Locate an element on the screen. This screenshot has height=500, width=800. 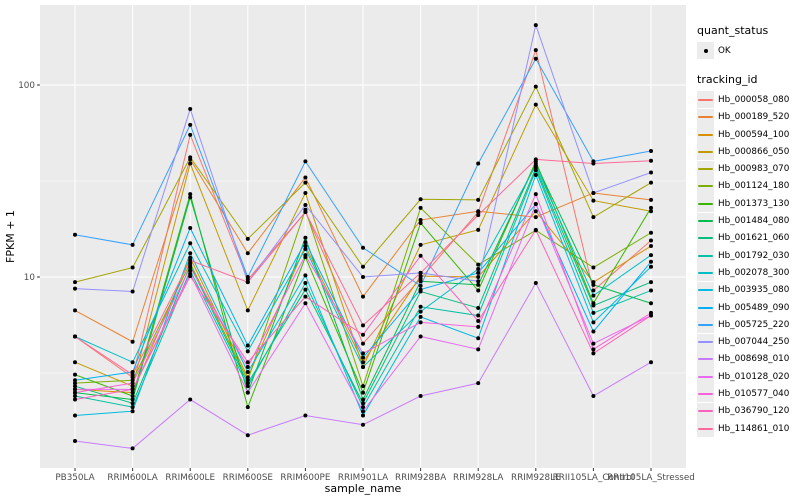
legend-item-Hb_005489_090: Hb_005489_090 is located at coordinates (747, 307).